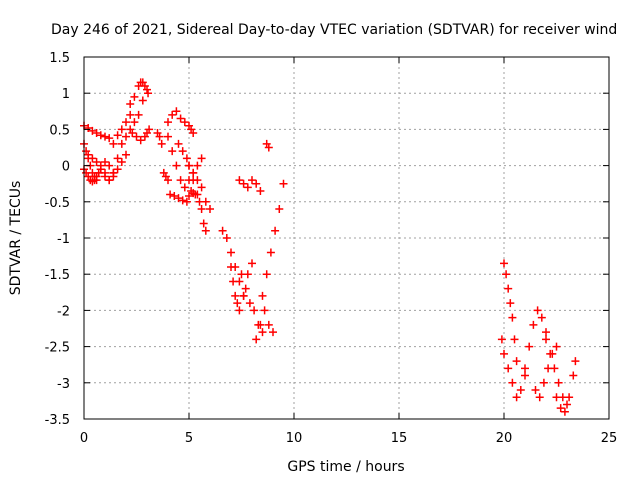 This screenshot has height=480, width=640. What do you see at coordinates (16, 238) in the screenshot?
I see `y-axis-label: SDTVAR / TECUs` at bounding box center [16, 238].